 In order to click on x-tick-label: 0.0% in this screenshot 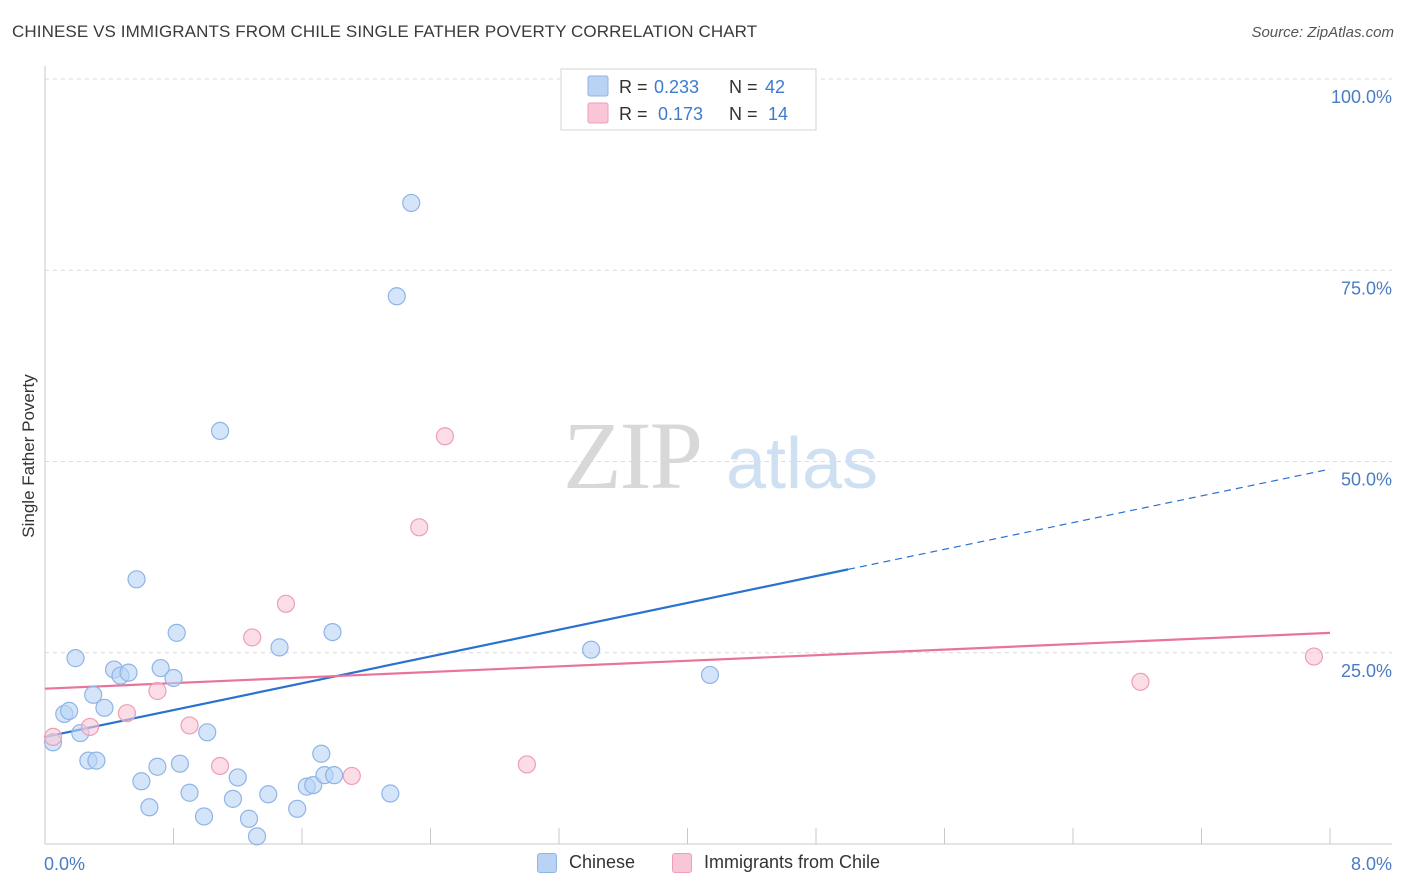, I will do `click(64, 864)`.